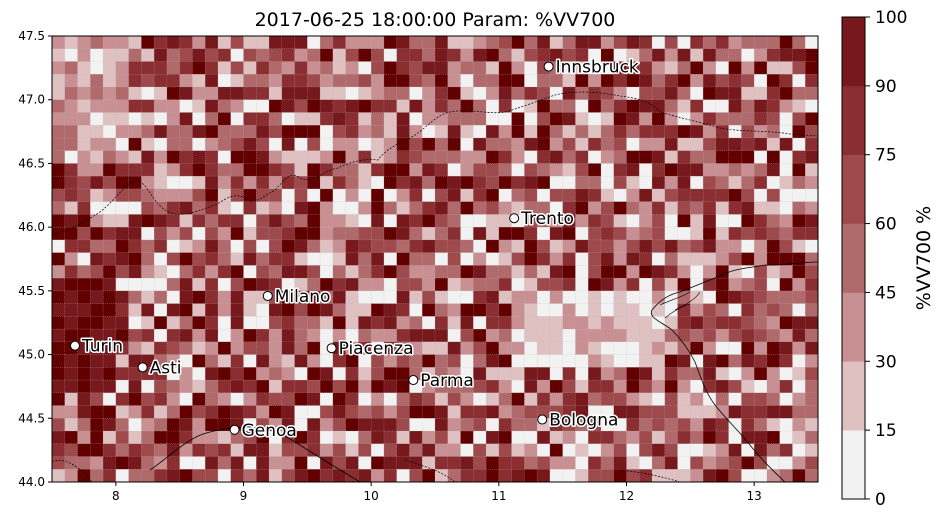  What do you see at coordinates (31, 291) in the screenshot?
I see `y-tick-label: 45.5` at bounding box center [31, 291].